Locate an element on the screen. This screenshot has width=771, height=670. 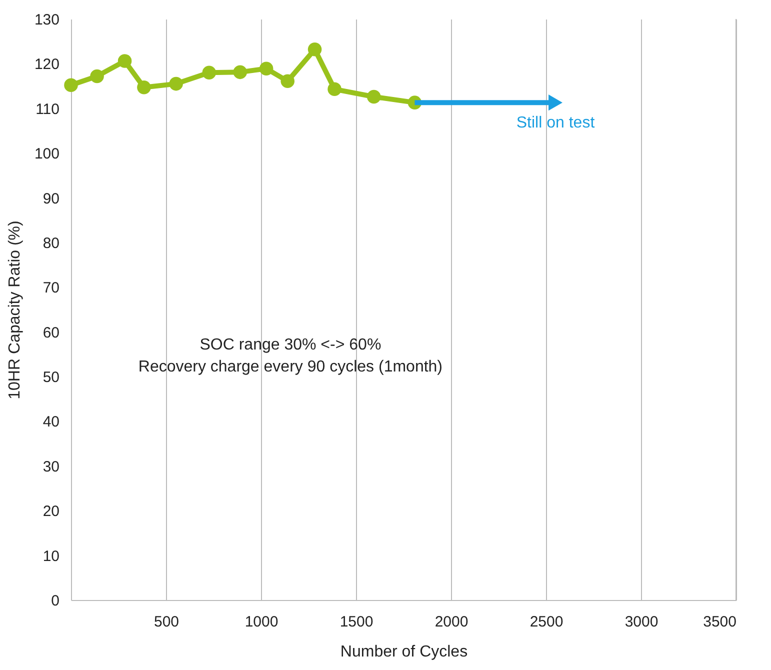
x-tick-label: 1500 is located at coordinates (357, 622).